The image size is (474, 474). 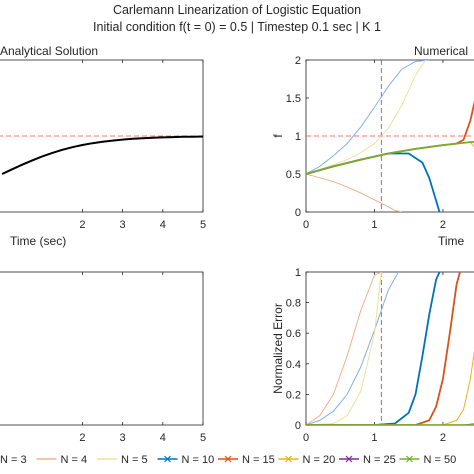 What do you see at coordinates (278, 348) in the screenshot?
I see `y-axis-label: Normalized Error` at bounding box center [278, 348].